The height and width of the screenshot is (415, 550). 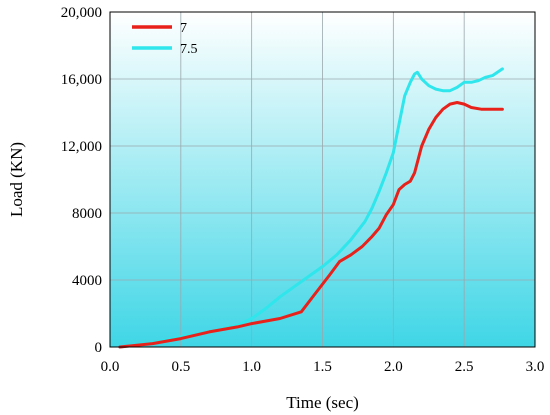 What do you see at coordinates (180, 367) in the screenshot?
I see `x-tick-label: 0.5` at bounding box center [180, 367].